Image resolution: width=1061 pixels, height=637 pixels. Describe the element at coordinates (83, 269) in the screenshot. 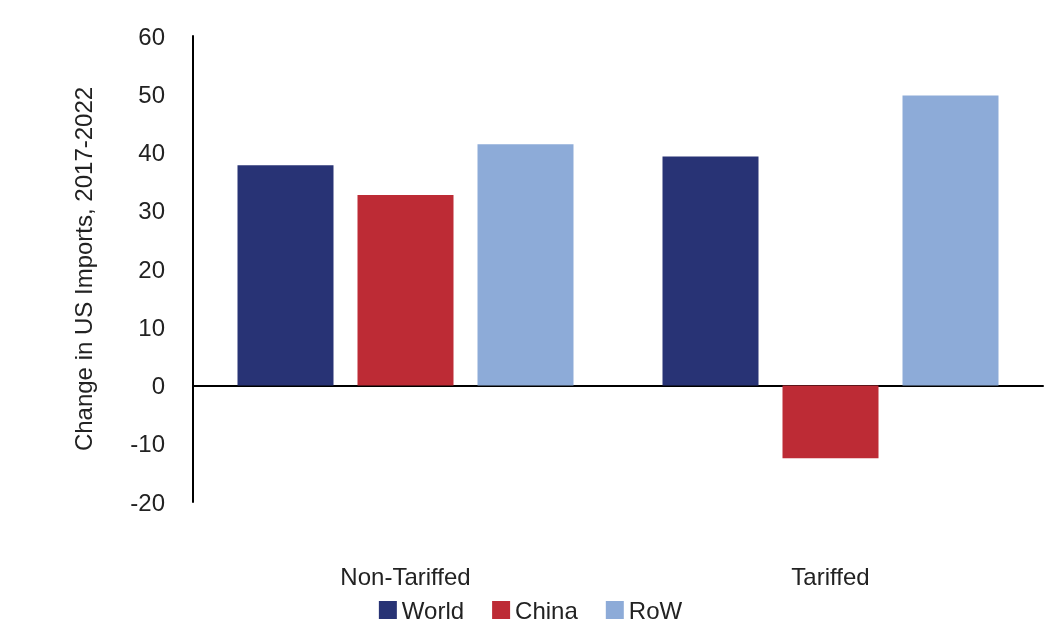

I see `y-axis-title: Change in US Imports, 2017-2022` at that location.